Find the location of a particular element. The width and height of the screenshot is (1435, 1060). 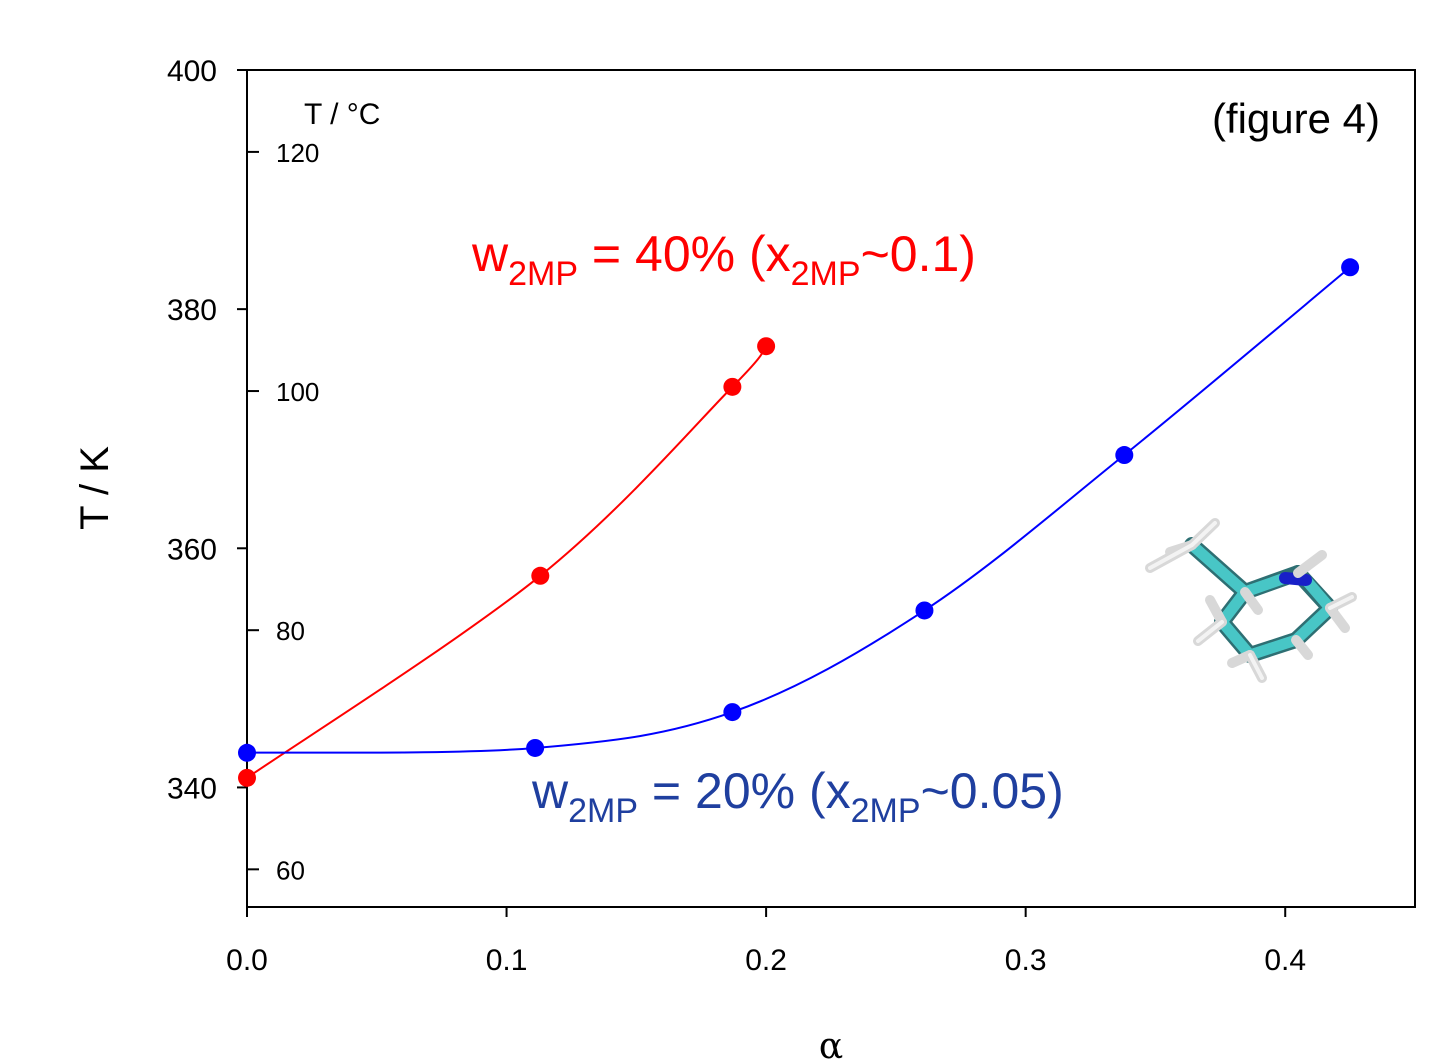

celsius-tick-label: 100 is located at coordinates (297, 392).